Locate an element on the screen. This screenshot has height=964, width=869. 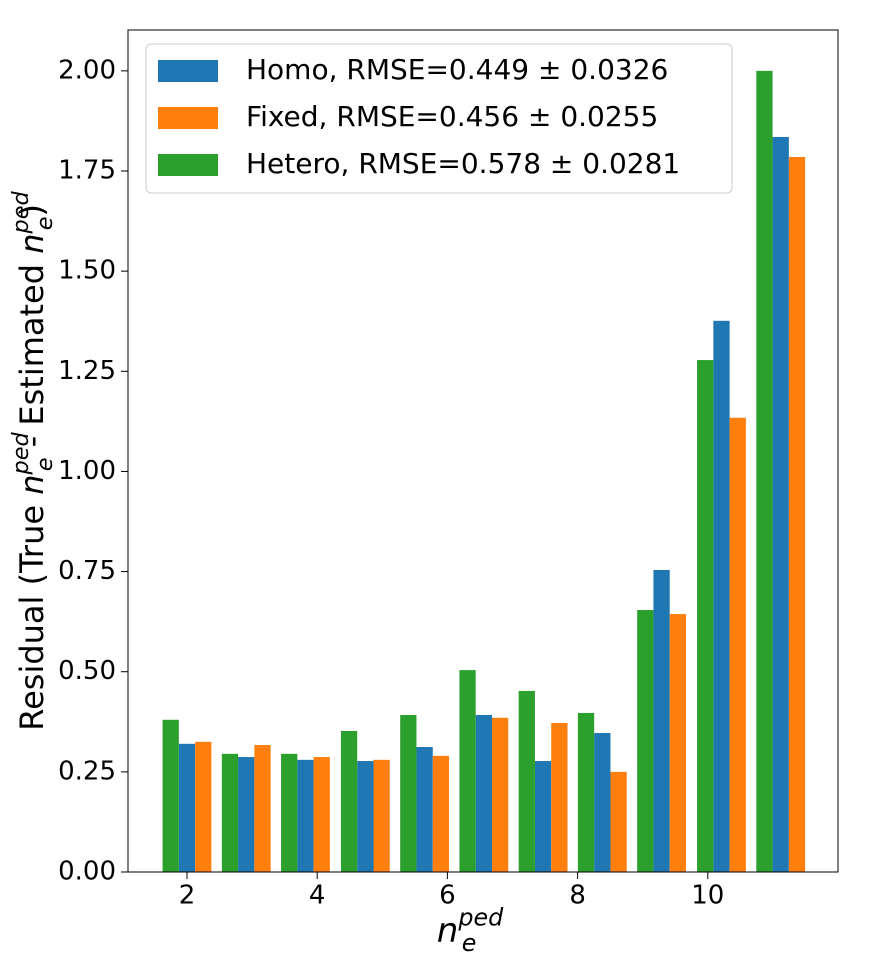
x-tick-label: 4 is located at coordinates (317, 896).